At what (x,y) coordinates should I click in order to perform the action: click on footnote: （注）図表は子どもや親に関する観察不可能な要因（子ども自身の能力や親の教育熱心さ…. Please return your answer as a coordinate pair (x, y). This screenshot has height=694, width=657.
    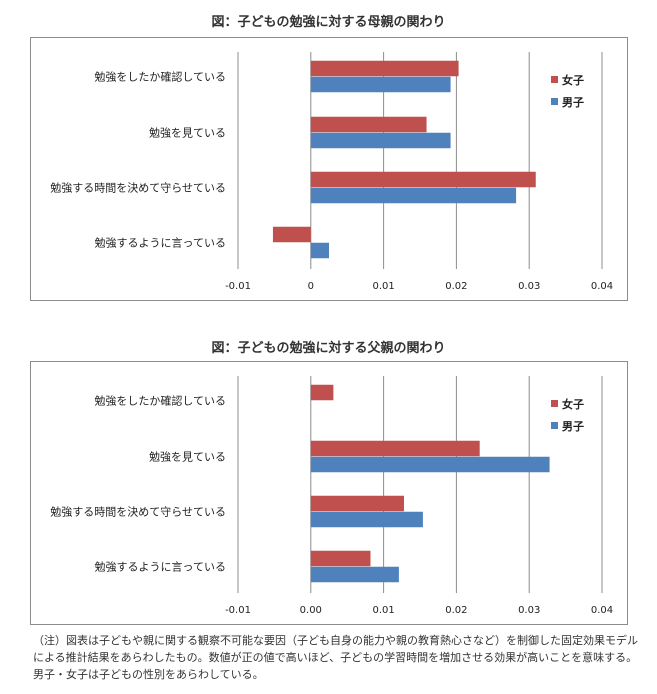
    Looking at the image, I should click on (343, 657).